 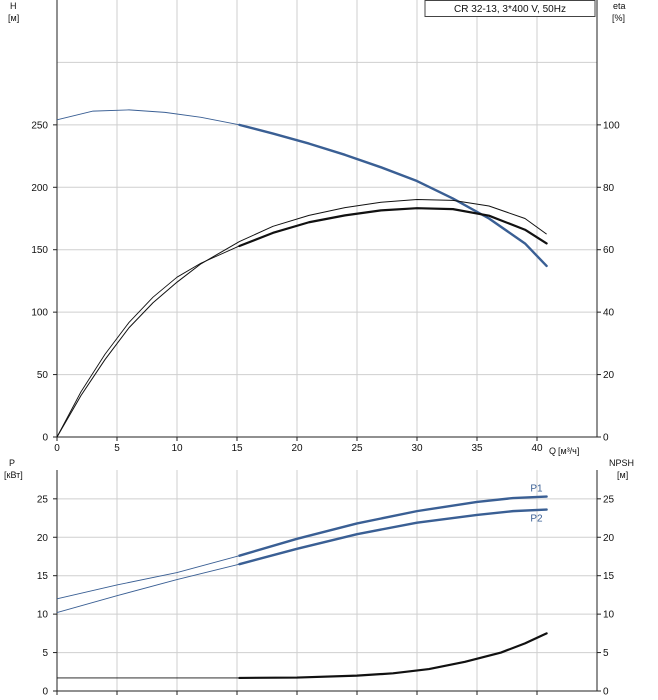 What do you see at coordinates (297, 448) in the screenshot?
I see `c0-x-tick-label: 20` at bounding box center [297, 448].